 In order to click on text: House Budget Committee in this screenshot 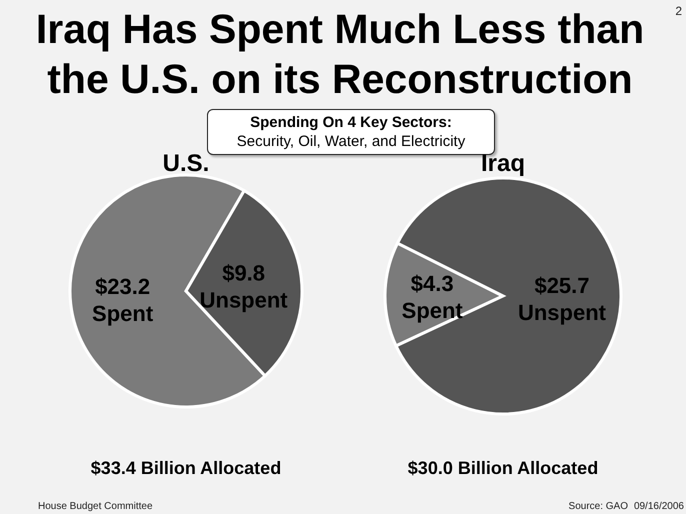, I will do `click(95, 506)`.